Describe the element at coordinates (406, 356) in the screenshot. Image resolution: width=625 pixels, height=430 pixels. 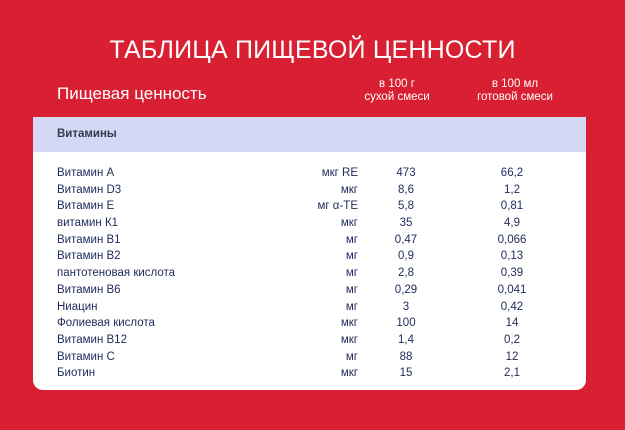
I see `value-dry: 88` at that location.